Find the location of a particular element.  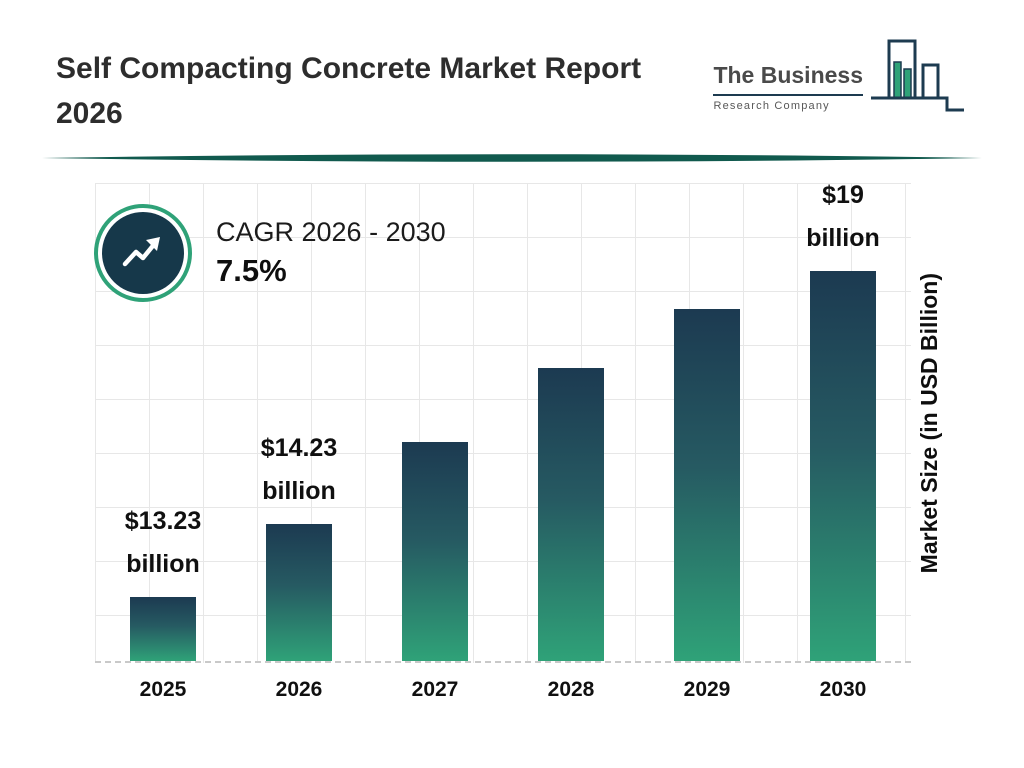

cagr-ring is located at coordinates (143, 253).